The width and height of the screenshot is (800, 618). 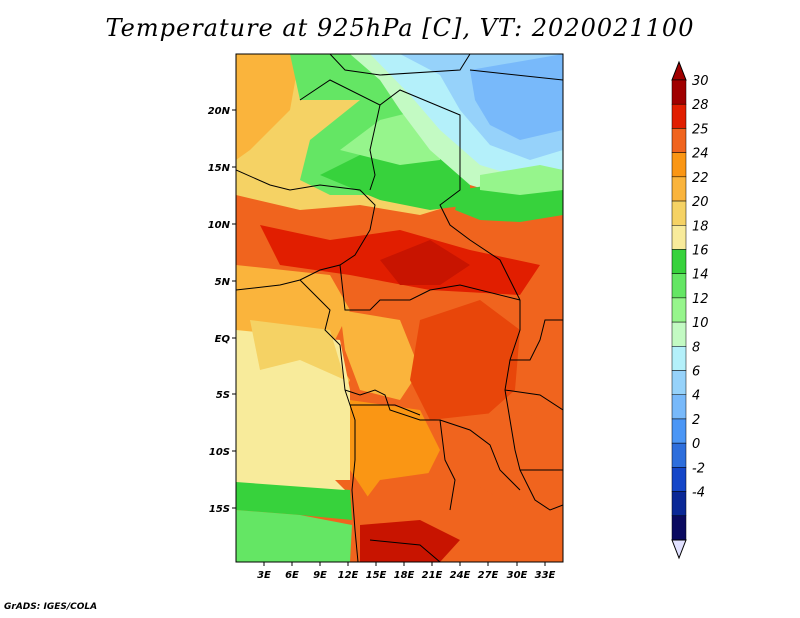 What do you see at coordinates (700, 178) in the screenshot?
I see `colorbar-label: 22` at bounding box center [700, 178].